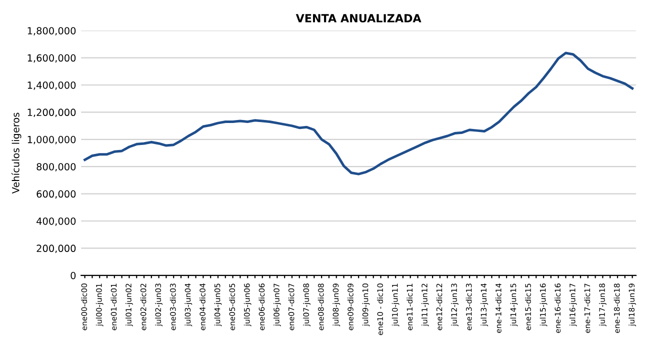 The width and height of the screenshot is (649, 340). Describe the element at coordinates (56, 221) in the screenshot. I see `y-tick-label: 400,000` at that location.